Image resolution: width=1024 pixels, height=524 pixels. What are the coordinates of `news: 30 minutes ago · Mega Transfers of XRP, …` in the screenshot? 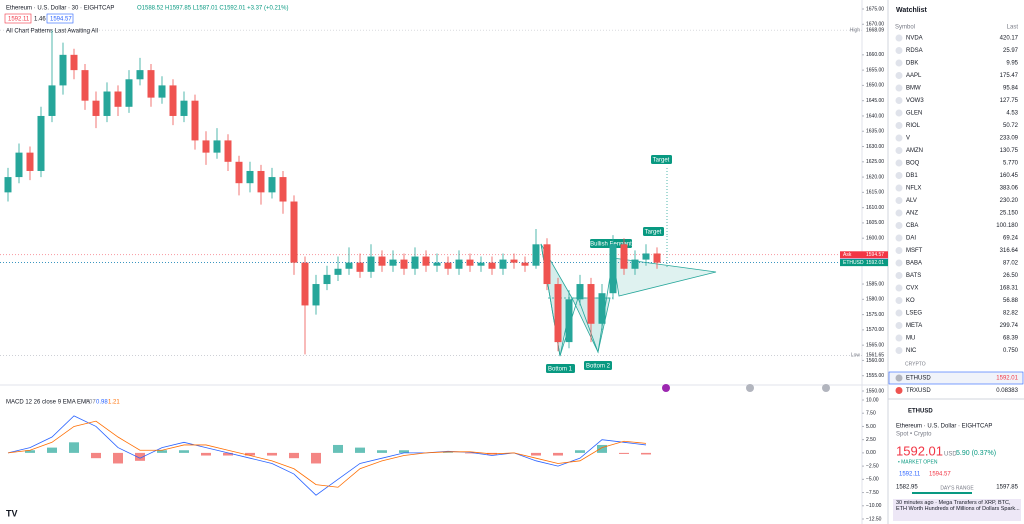 It's located at (958, 506).